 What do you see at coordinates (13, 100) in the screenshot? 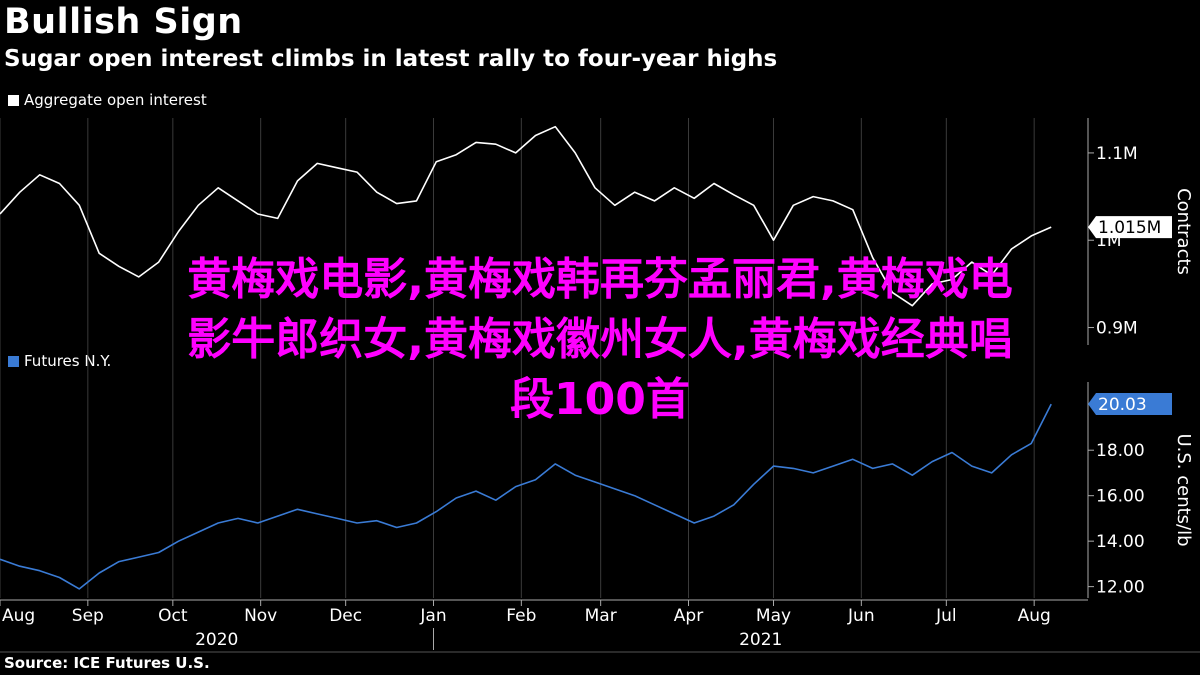
I see `legend-swatch-open-interest` at bounding box center [13, 100].